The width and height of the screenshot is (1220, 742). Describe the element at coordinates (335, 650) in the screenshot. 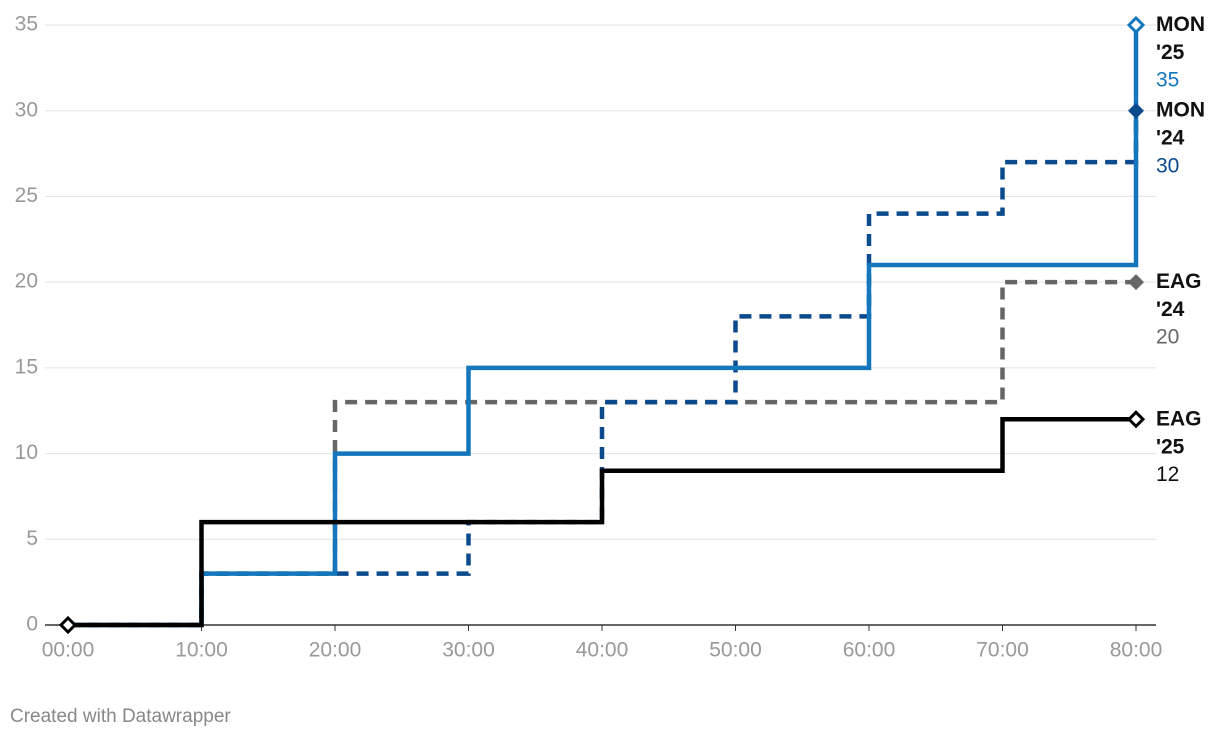

I see `x-tick-label: 20:00` at that location.